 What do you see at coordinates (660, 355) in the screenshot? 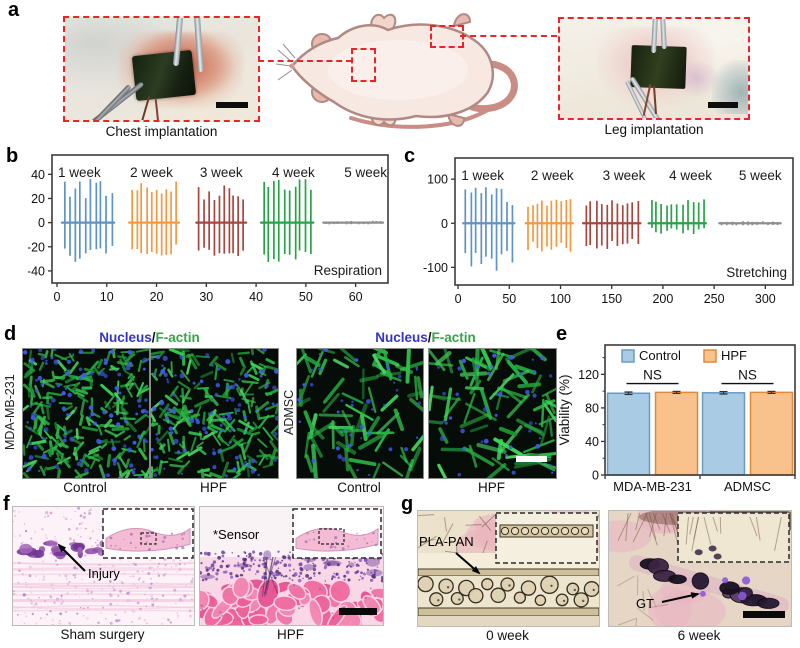
I see `svg-text: Control` at bounding box center [660, 355].